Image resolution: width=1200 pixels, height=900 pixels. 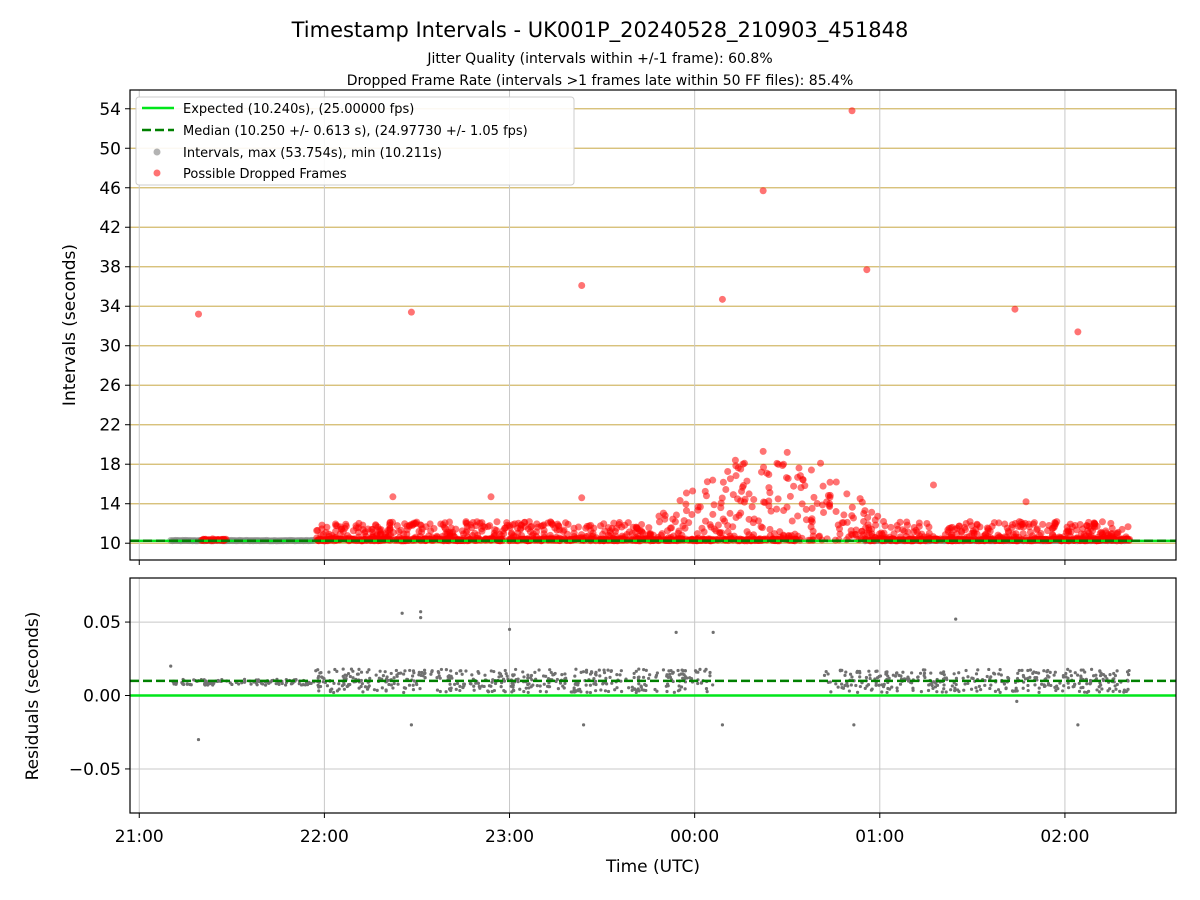 I want to click on legend-intervals-swatch, so click(x=157, y=152).